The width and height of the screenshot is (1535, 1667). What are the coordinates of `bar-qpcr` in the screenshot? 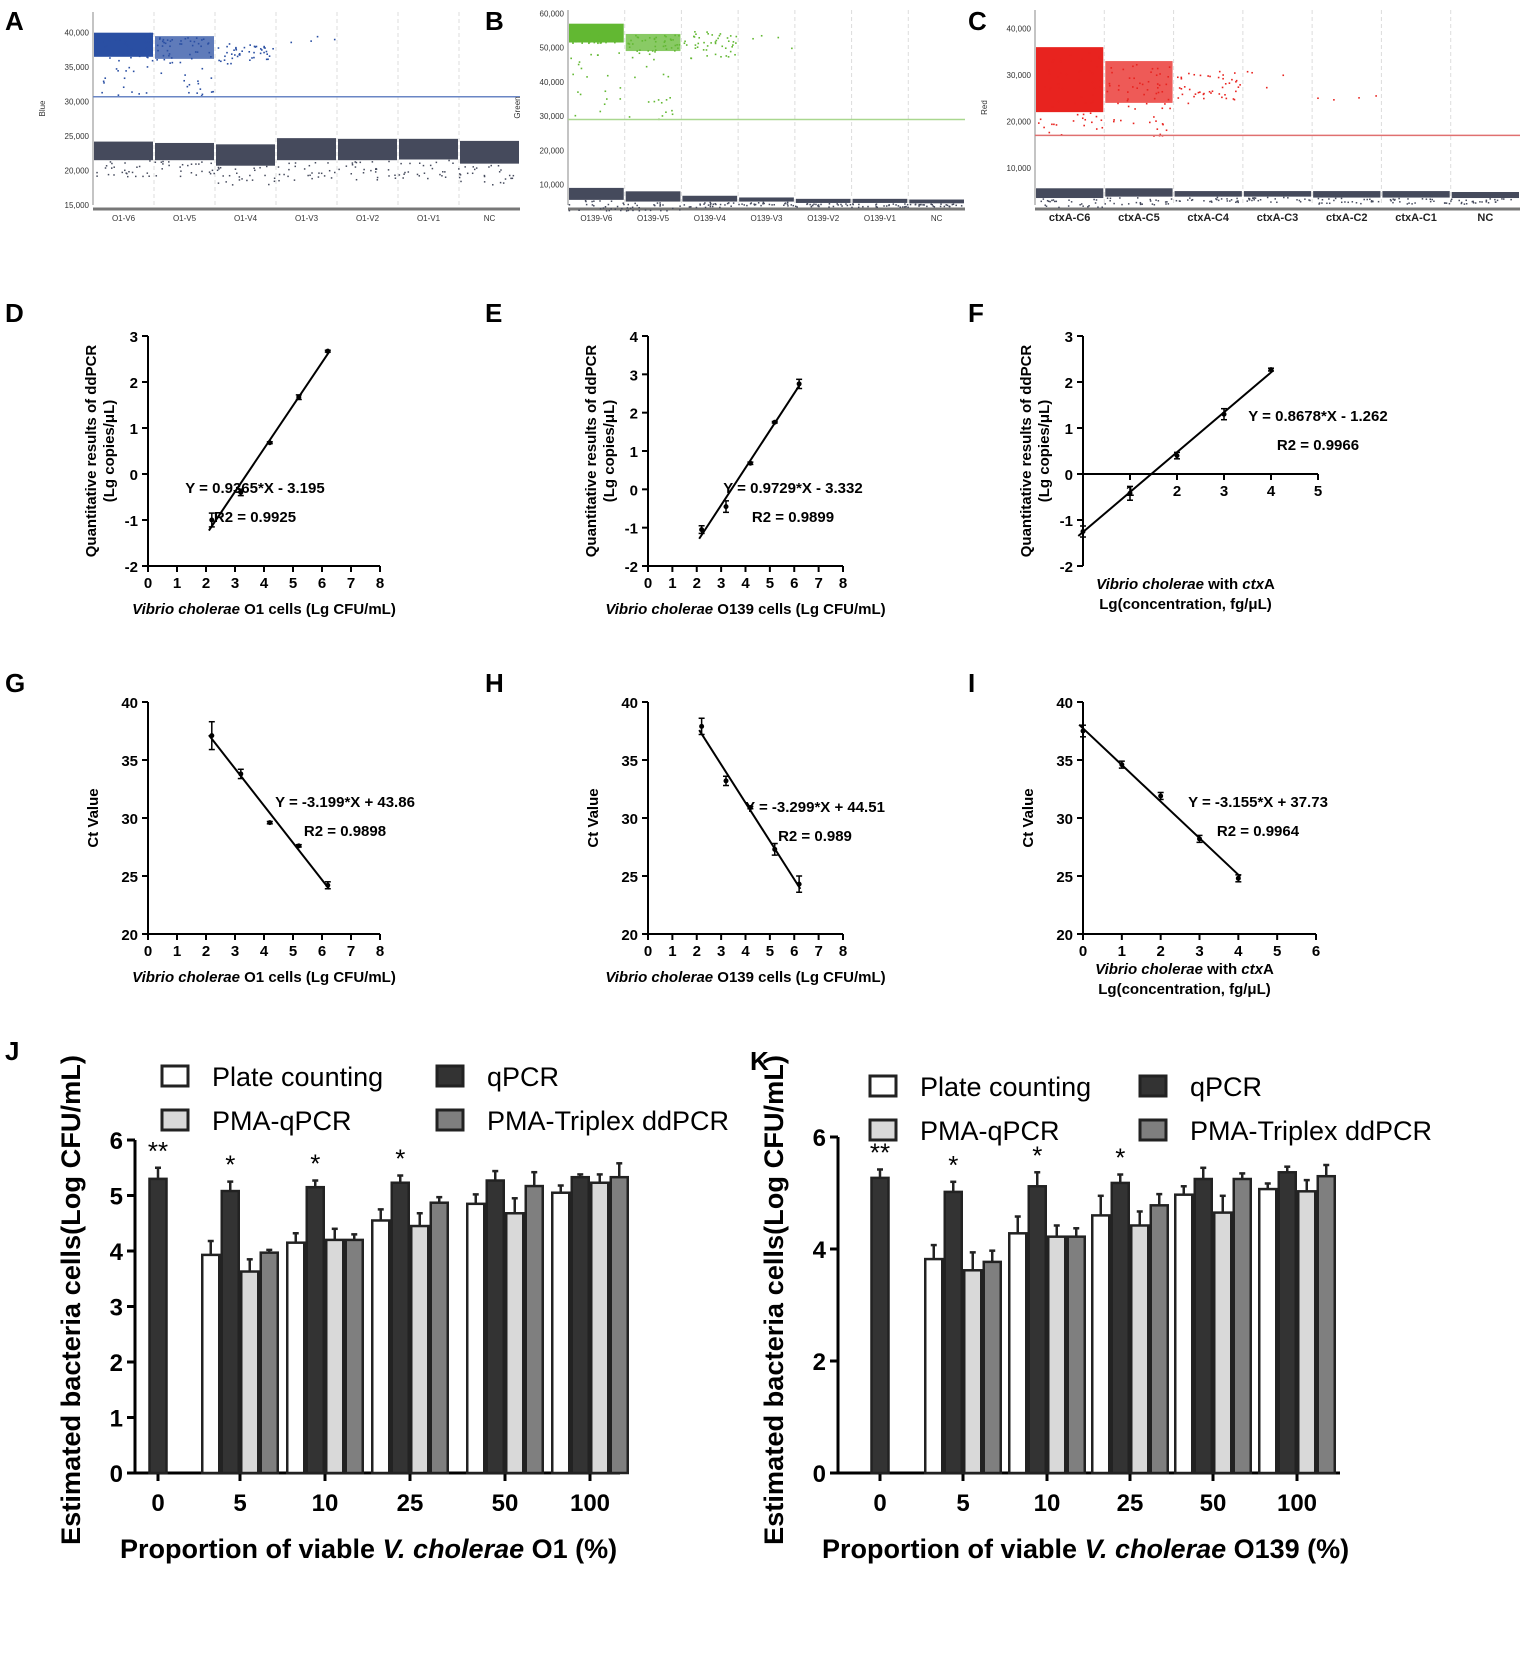 It's located at (880, 1325).